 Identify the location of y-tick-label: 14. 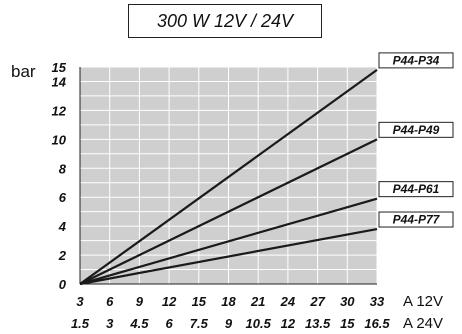
(59, 81).